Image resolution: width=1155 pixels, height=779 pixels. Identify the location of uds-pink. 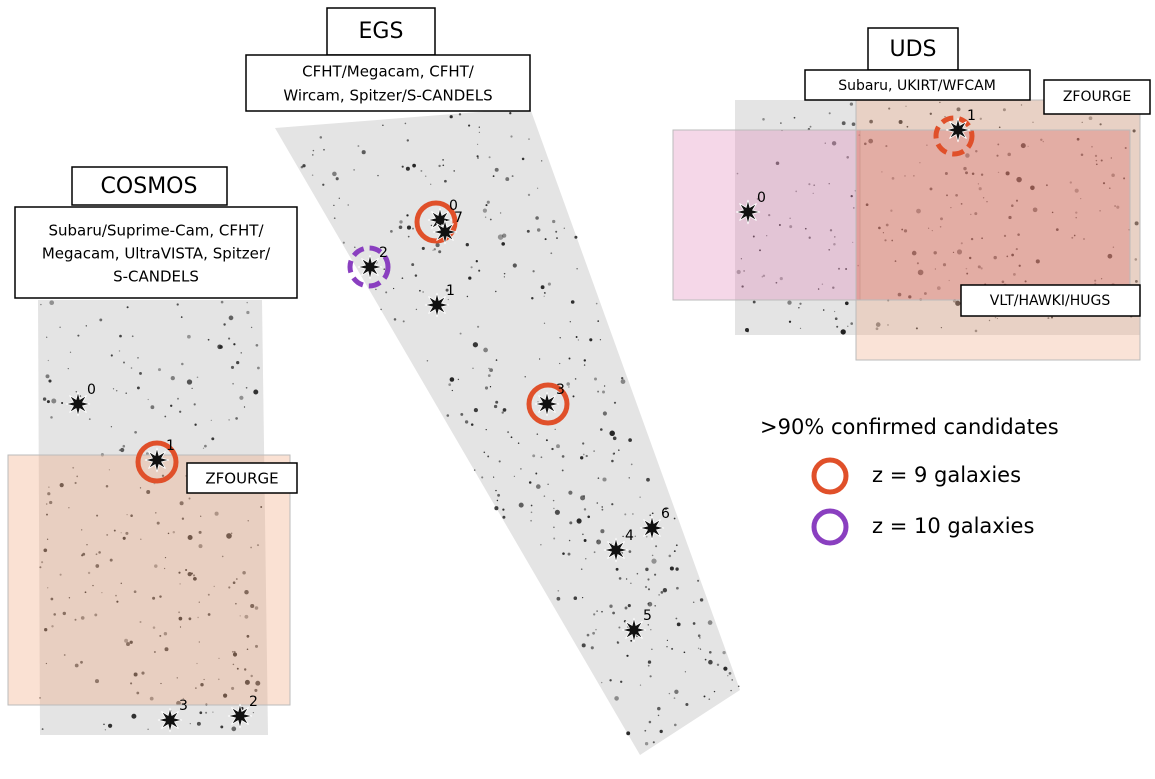
(766, 215).